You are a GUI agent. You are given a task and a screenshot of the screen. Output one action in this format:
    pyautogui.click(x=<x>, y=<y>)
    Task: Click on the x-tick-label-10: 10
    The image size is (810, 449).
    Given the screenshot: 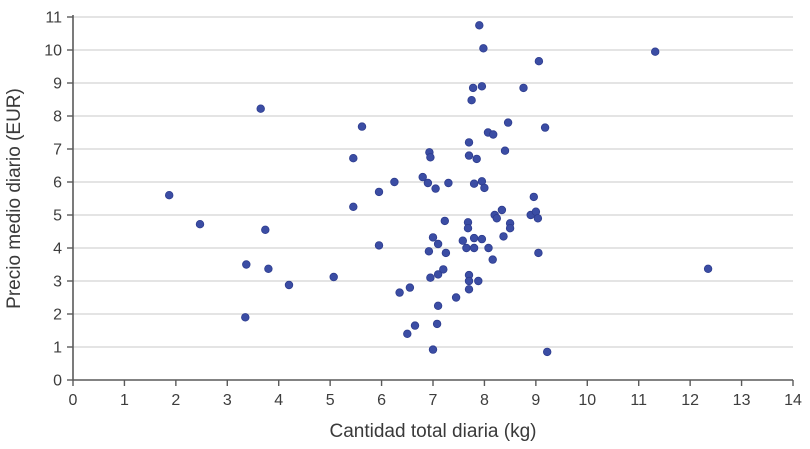 What is the action you would take?
    pyautogui.click(x=587, y=400)
    